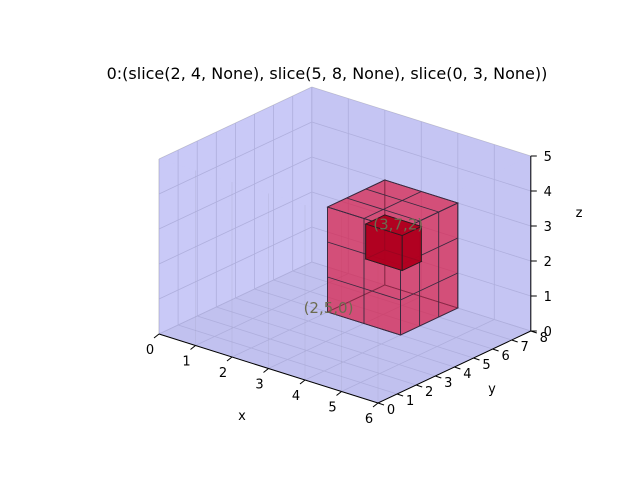 The height and width of the screenshot is (480, 640). Describe the element at coordinates (544, 338) in the screenshot. I see `y-tick-label: 8` at that location.